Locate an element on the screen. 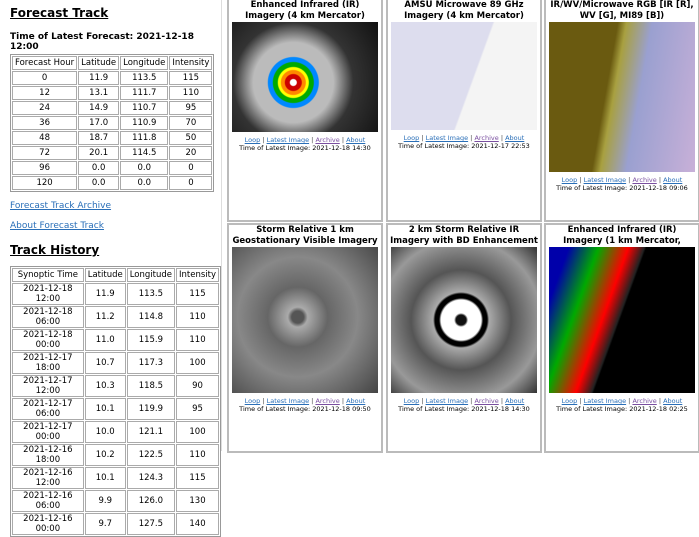  table-row: 2021-12-17 00:00 10.0 121.1 100 is located at coordinates (115, 432).